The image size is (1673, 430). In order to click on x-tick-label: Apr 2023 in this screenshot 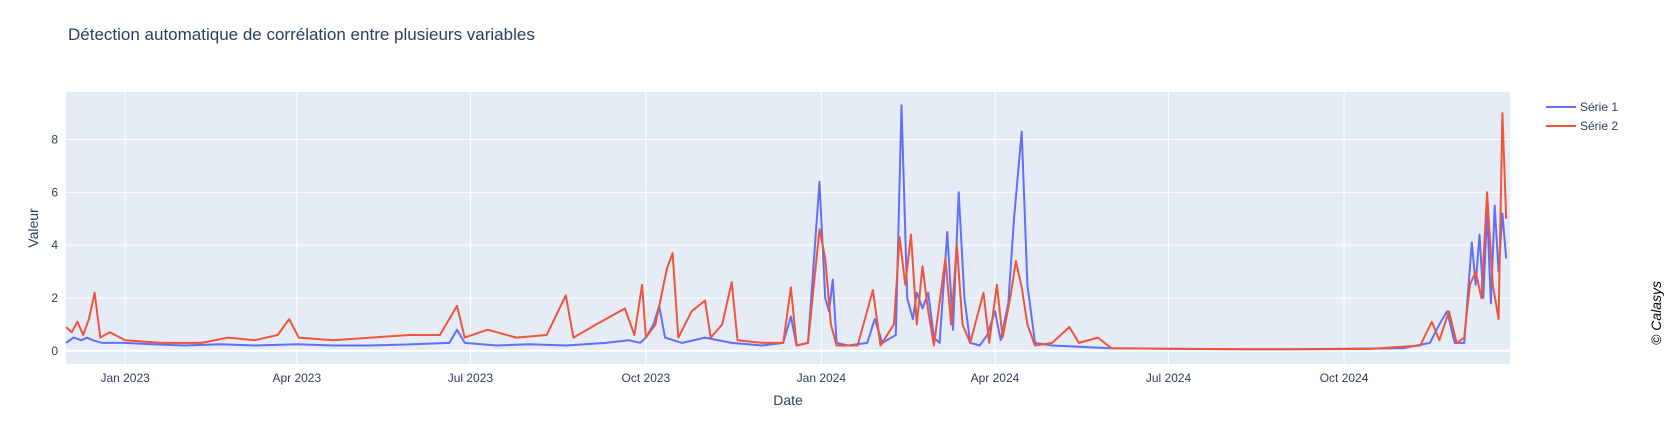, I will do `click(296, 378)`.